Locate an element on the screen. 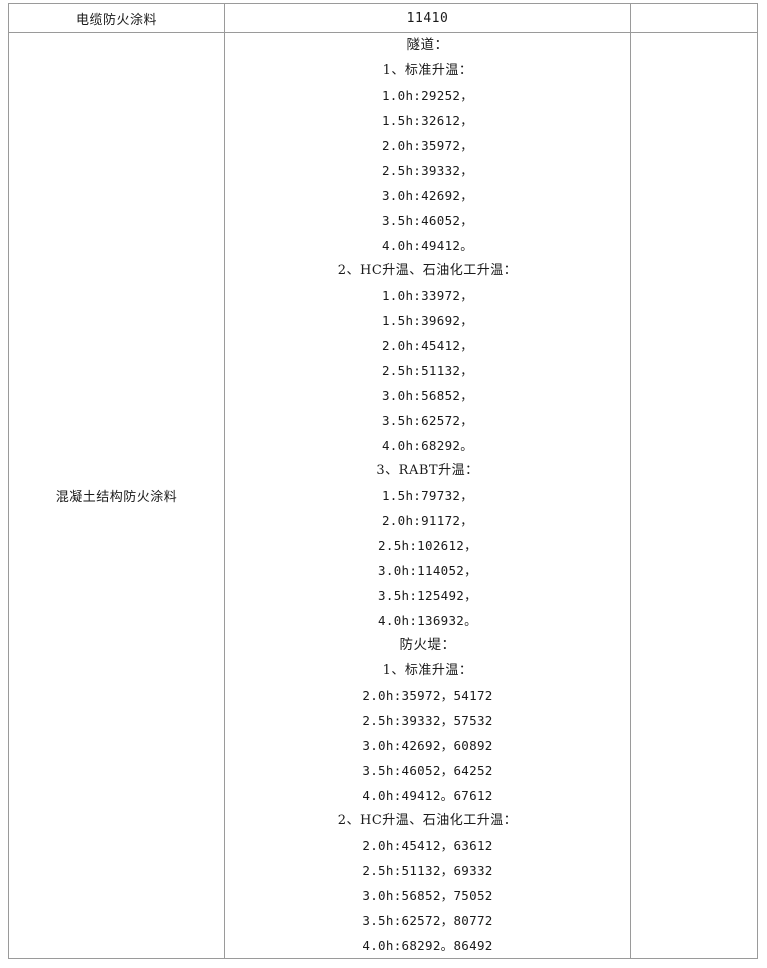 This screenshot has height=968, width=767. detail-line-data: 1.5h:79732， is located at coordinates (427, 495).